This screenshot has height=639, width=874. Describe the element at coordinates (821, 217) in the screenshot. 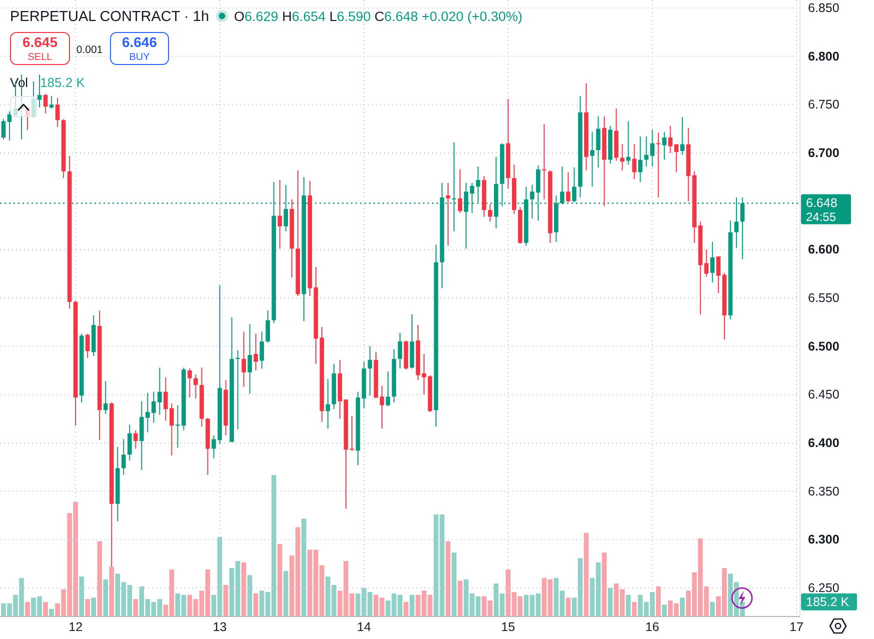

I see `text: 24:55` at that location.